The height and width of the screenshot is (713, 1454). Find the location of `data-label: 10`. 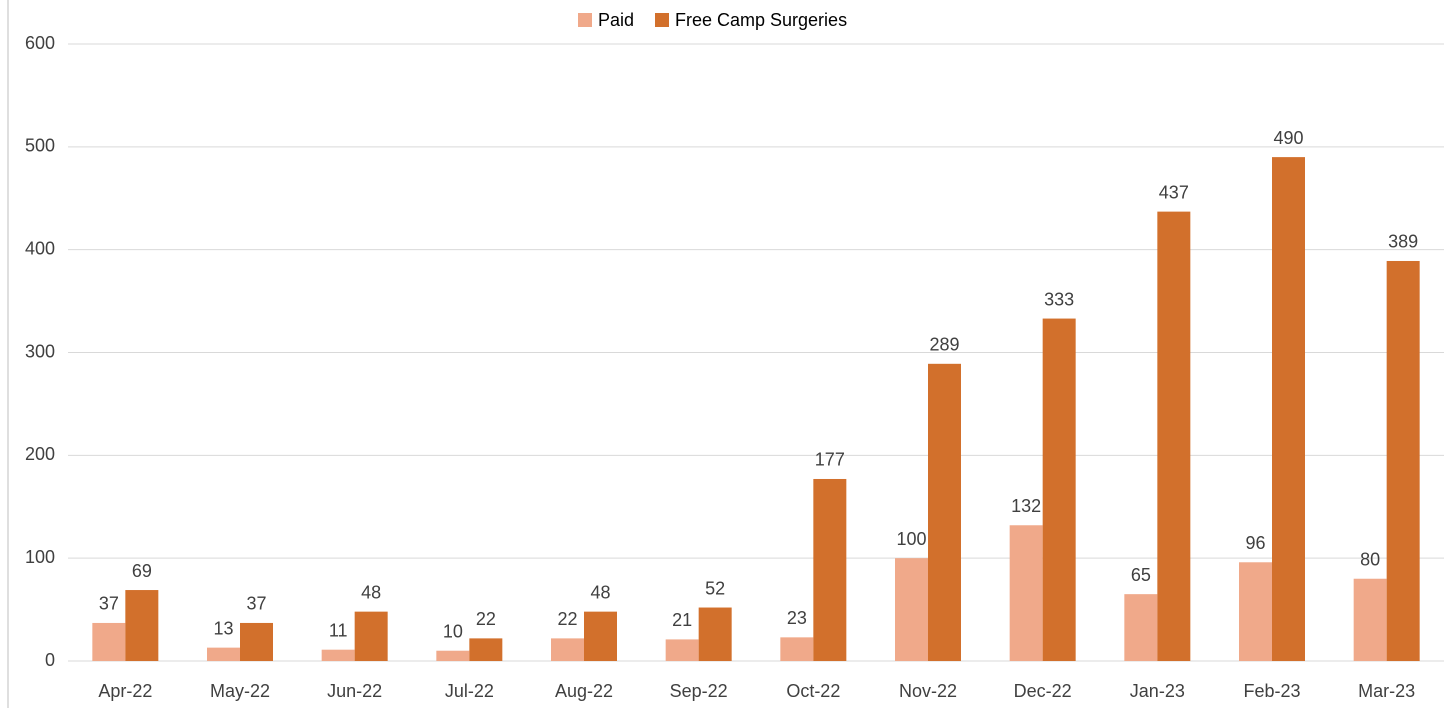

data-label: 10 is located at coordinates (453, 631).